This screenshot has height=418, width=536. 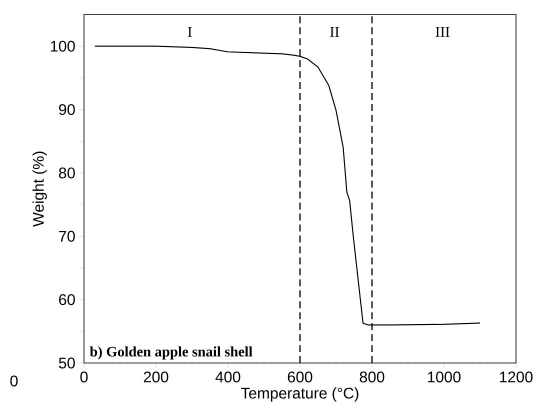 I want to click on y-tick-label: 70, so click(x=67, y=236).